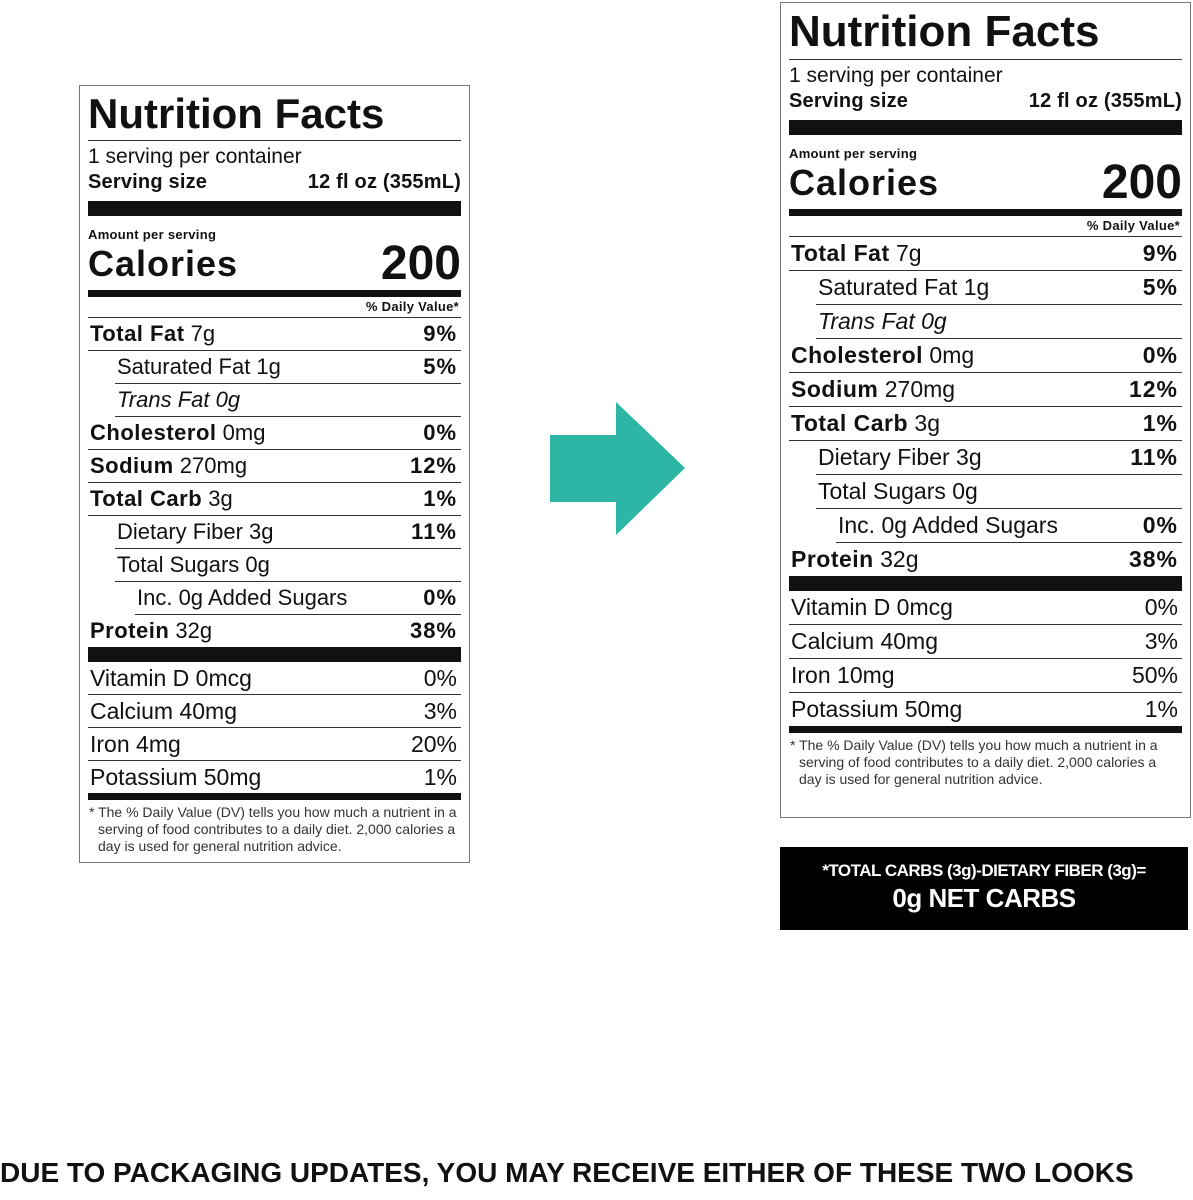  I want to click on nutrient-row: Dietary Fiber 3g 11%, so click(999, 458).